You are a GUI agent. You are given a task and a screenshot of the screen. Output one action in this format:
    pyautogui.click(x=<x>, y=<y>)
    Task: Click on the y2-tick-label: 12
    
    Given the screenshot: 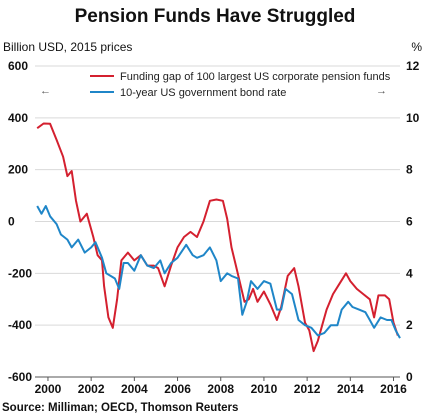 What is the action you would take?
    pyautogui.click(x=413, y=66)
    